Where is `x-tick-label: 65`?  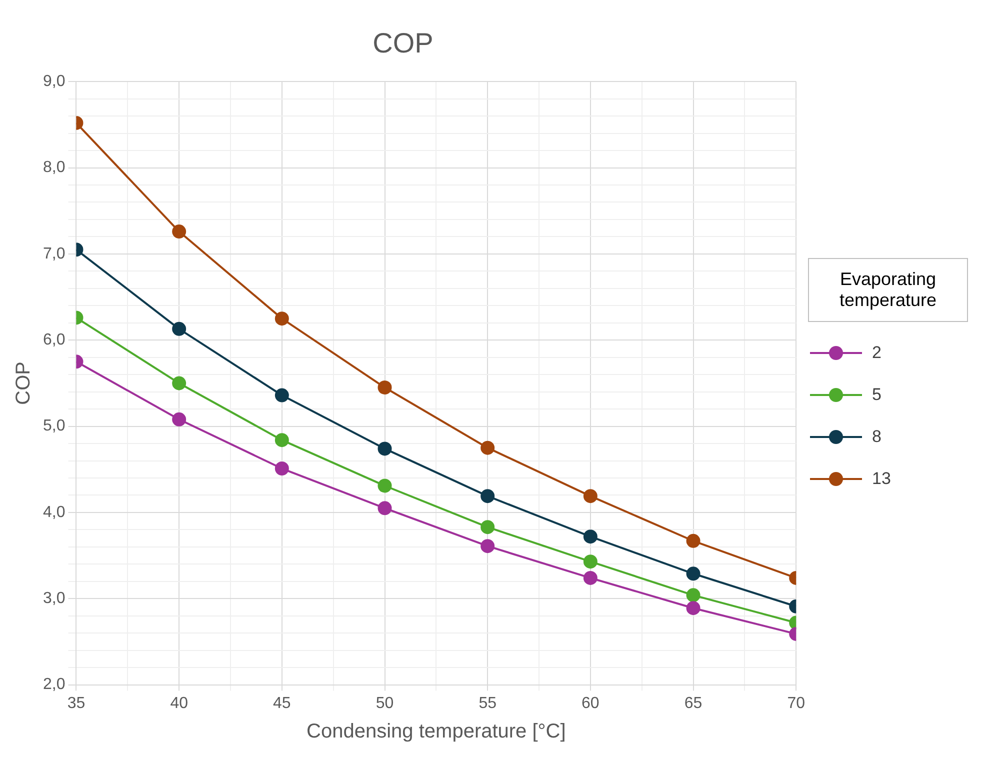
x-tick-label: 65 is located at coordinates (693, 703).